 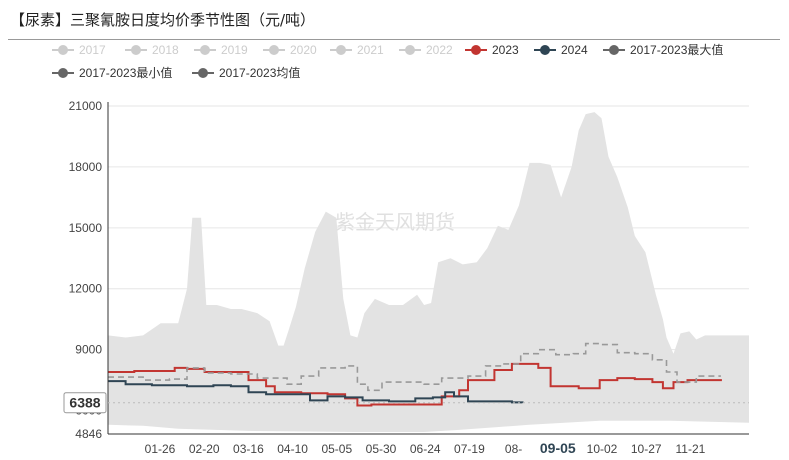 I want to click on legend-label: 2019, so click(x=234, y=50).